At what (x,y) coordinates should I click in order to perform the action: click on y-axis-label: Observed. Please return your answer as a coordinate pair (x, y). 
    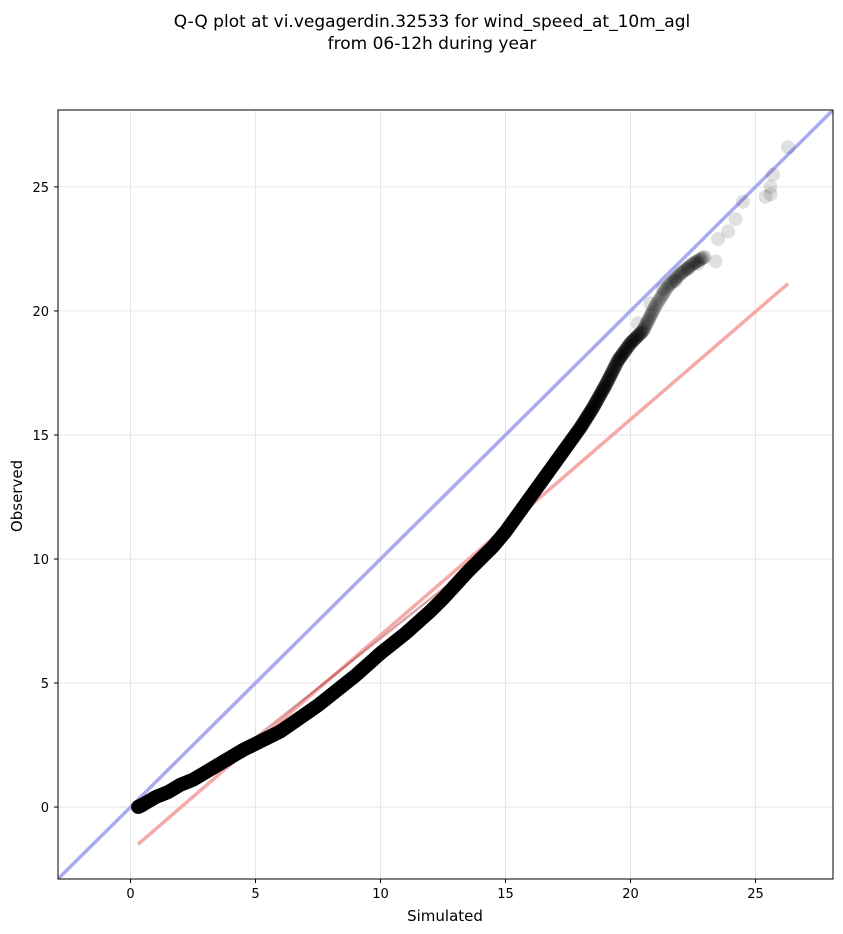
    Looking at the image, I should click on (17, 496).